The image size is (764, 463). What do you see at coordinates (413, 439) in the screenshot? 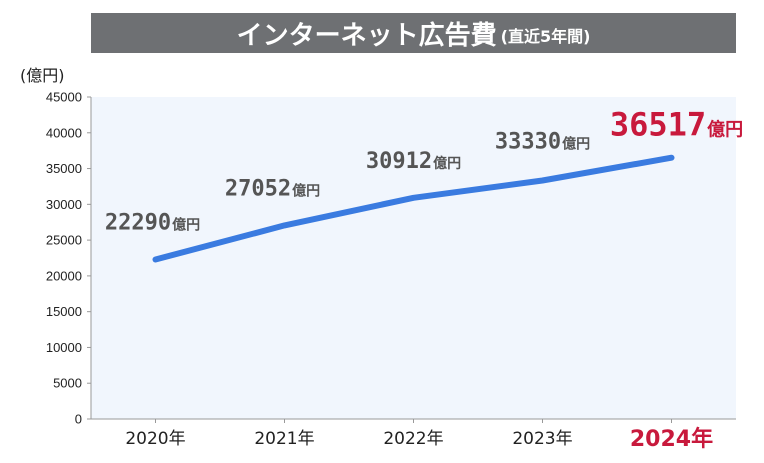
I see `x-tick-label: 2022年` at bounding box center [413, 439].